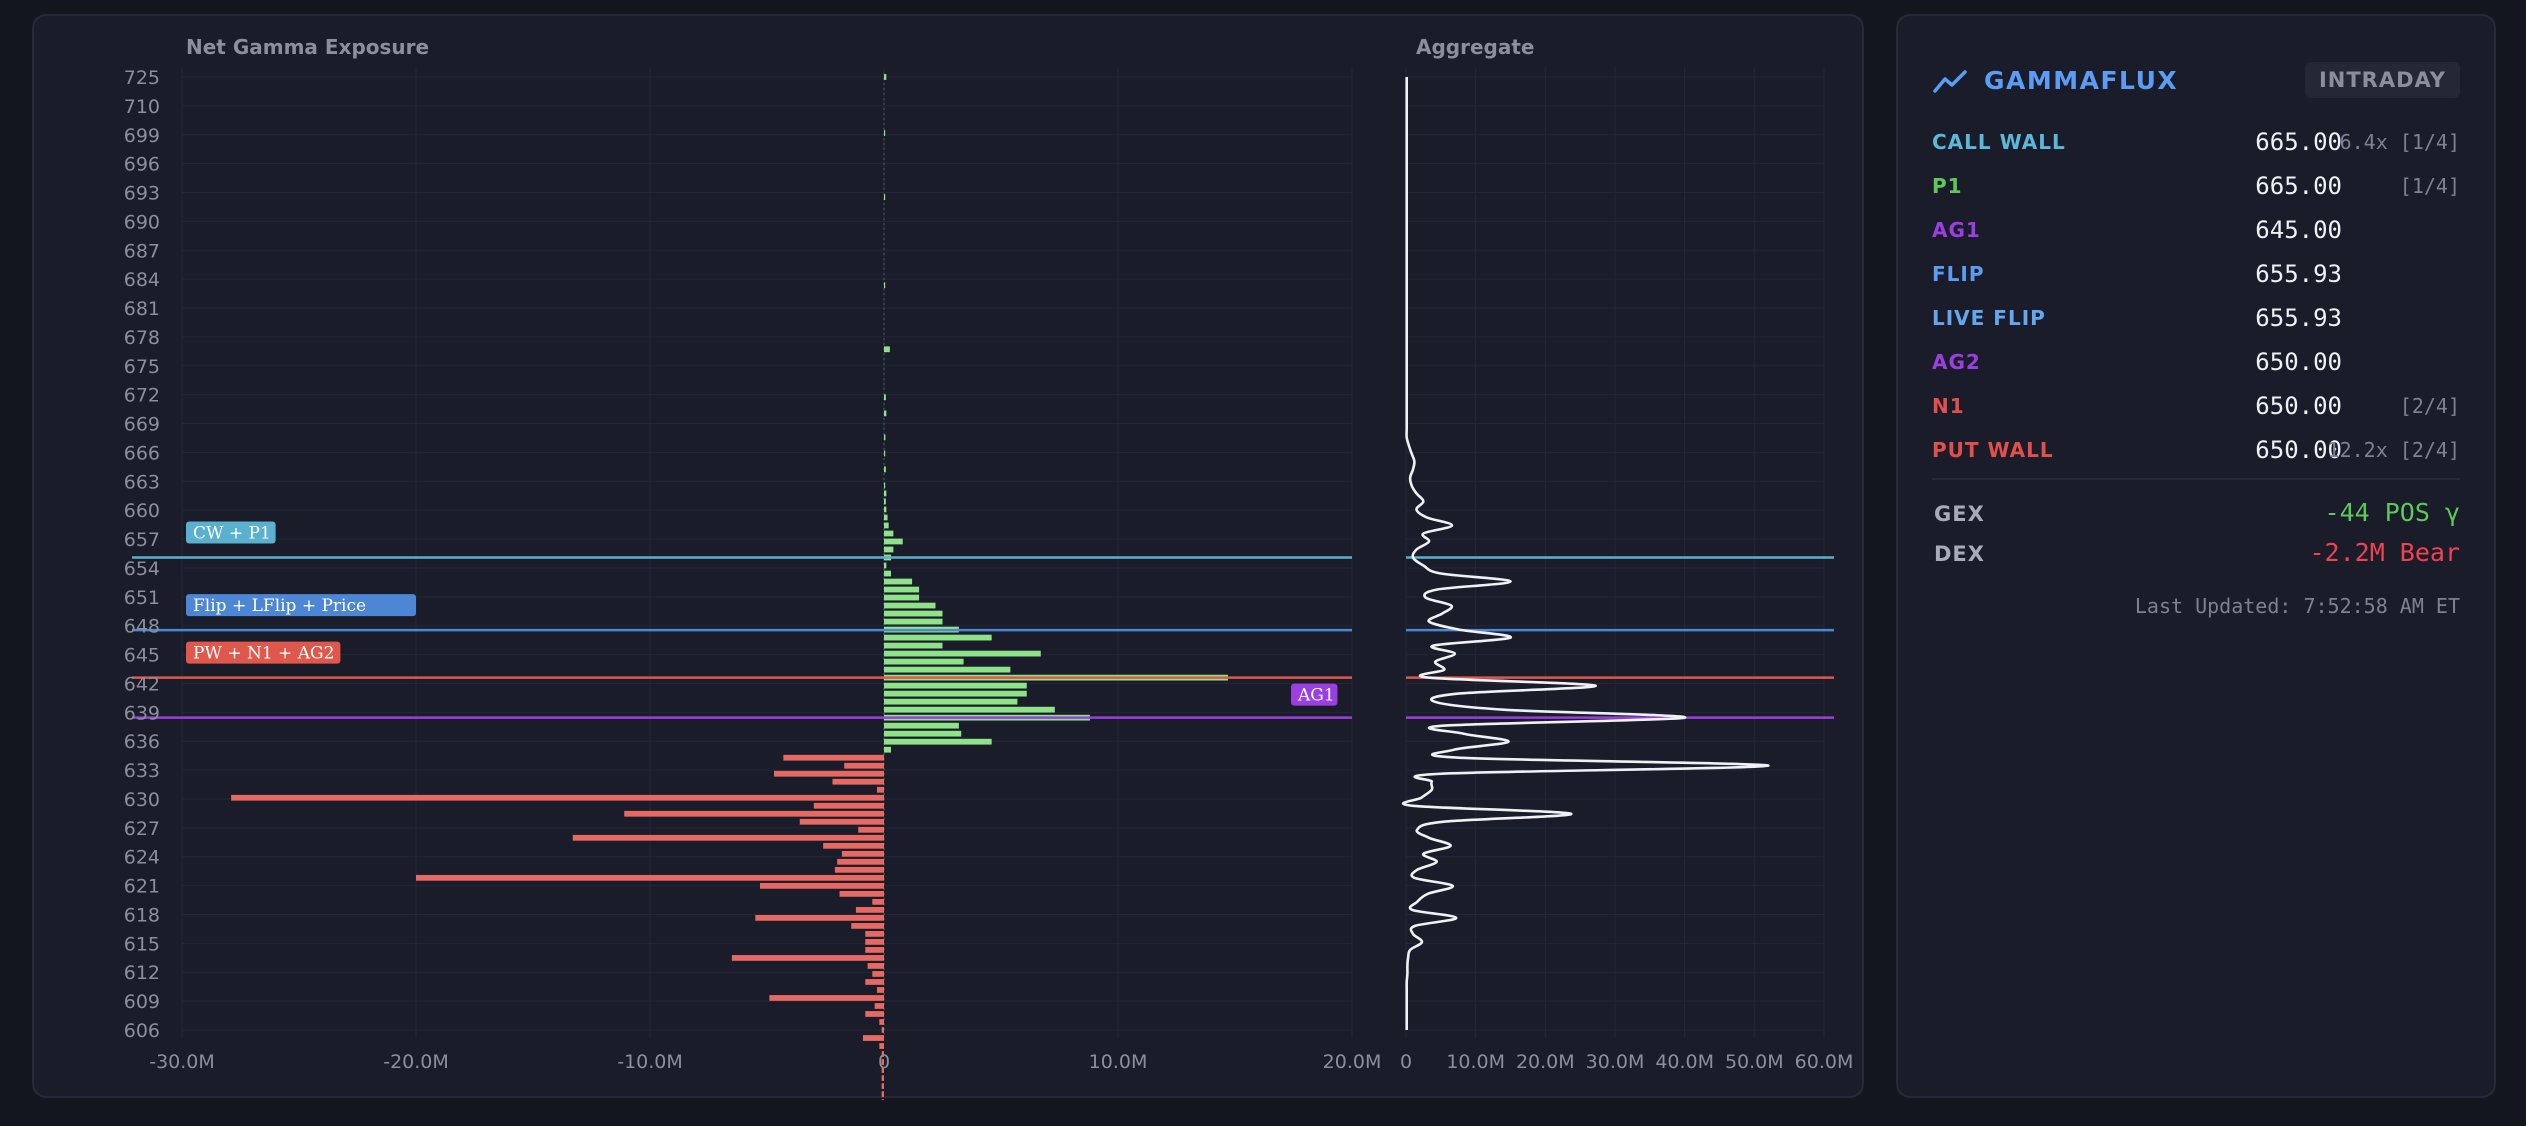 Image resolution: width=2526 pixels, height=1126 pixels. I want to click on y-tick-label: 725, so click(142, 78).